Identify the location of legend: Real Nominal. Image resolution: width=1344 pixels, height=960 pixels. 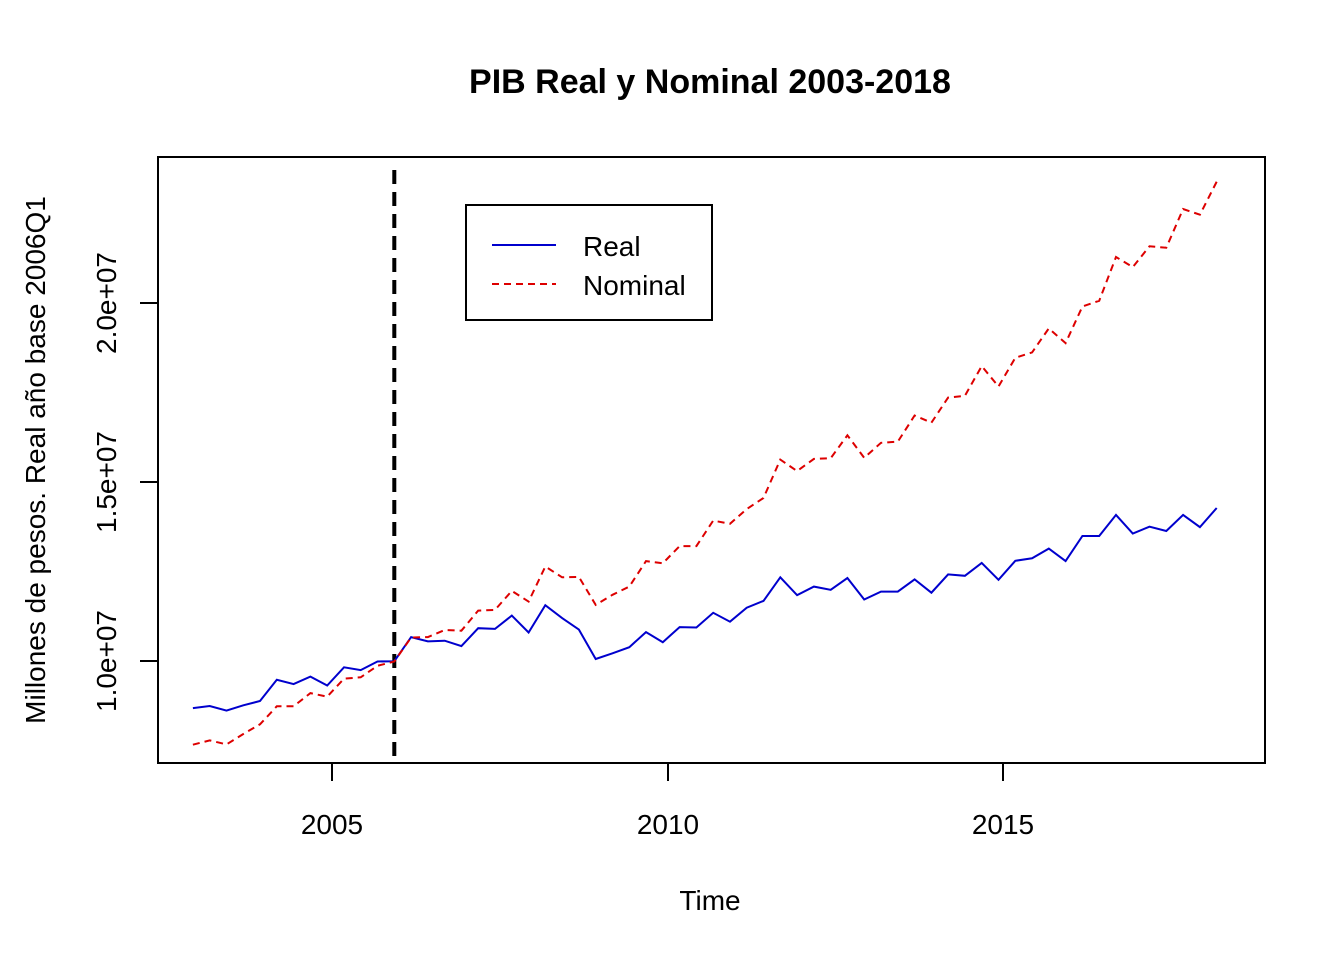
(589, 262).